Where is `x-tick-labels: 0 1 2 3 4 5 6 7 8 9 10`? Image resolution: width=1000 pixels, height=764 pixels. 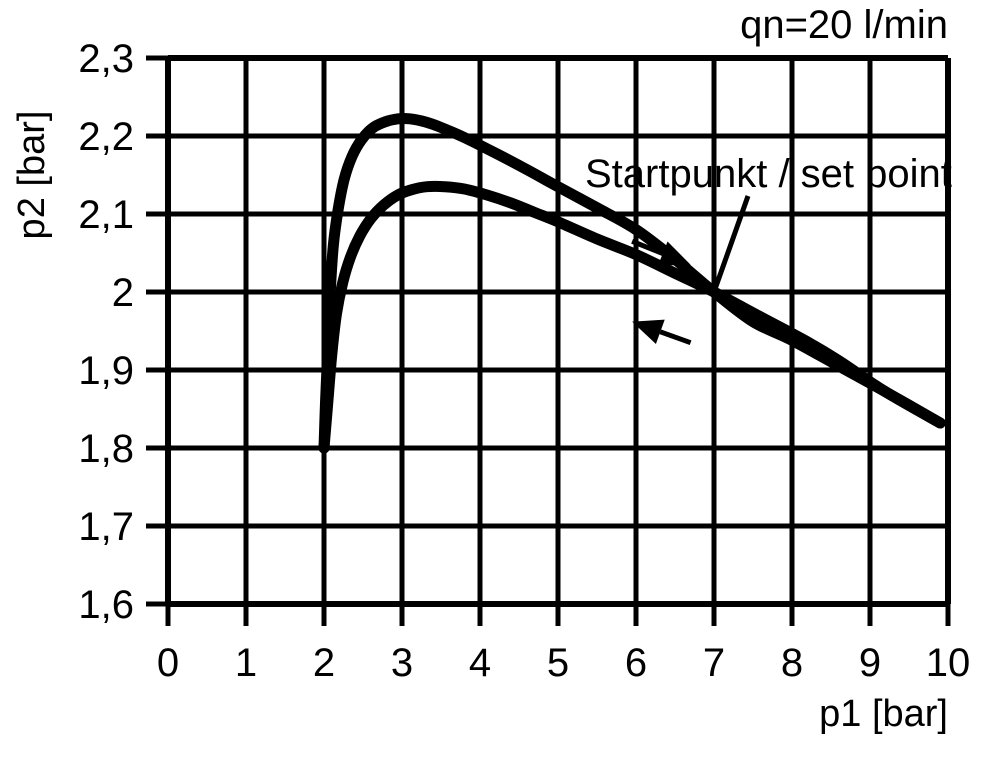
x-tick-labels: 0 1 2 3 4 5 6 7 8 9 10 is located at coordinates (563, 663).